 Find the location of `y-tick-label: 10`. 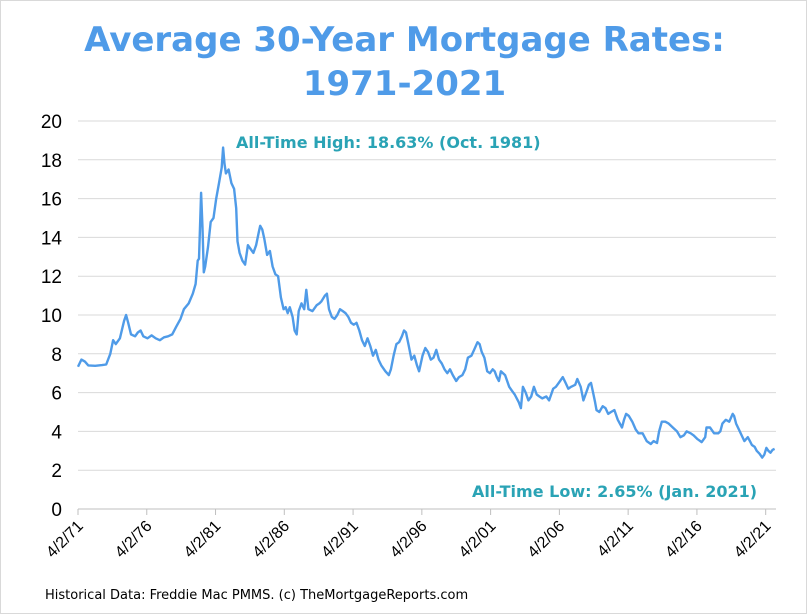

y-tick-label: 10 is located at coordinates (51, 316).